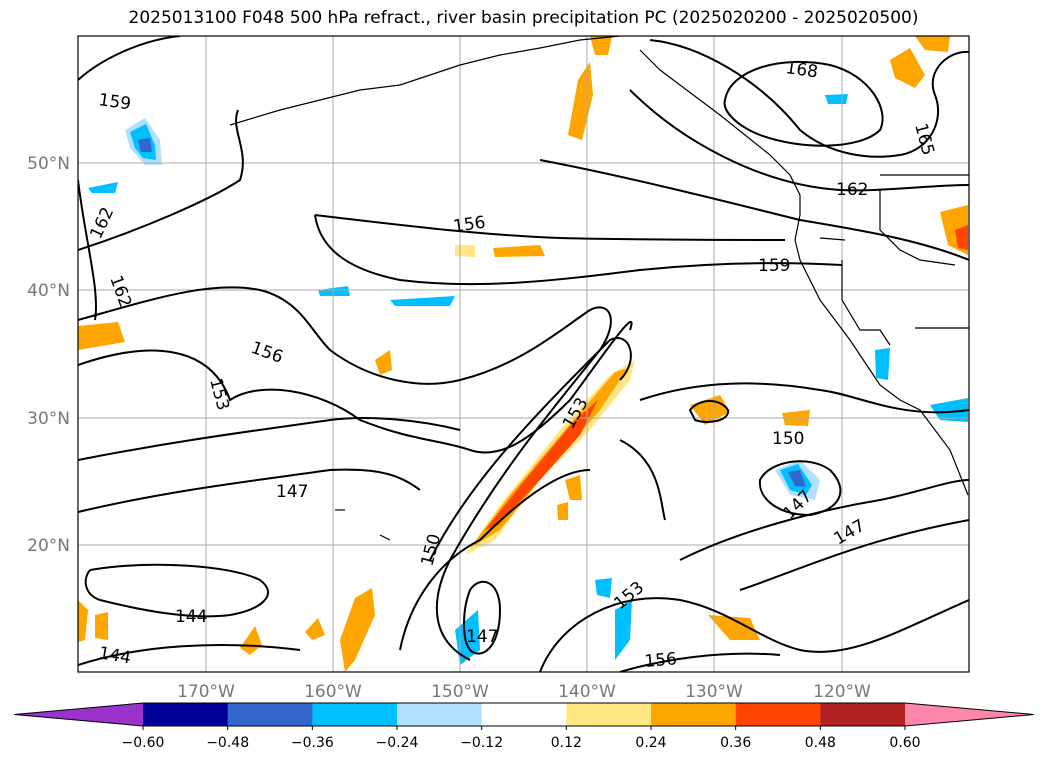 This screenshot has height=765, width=1047. Describe the element at coordinates (904, 743) in the screenshot. I see `colorbar-tick-label: 0.60` at that location.